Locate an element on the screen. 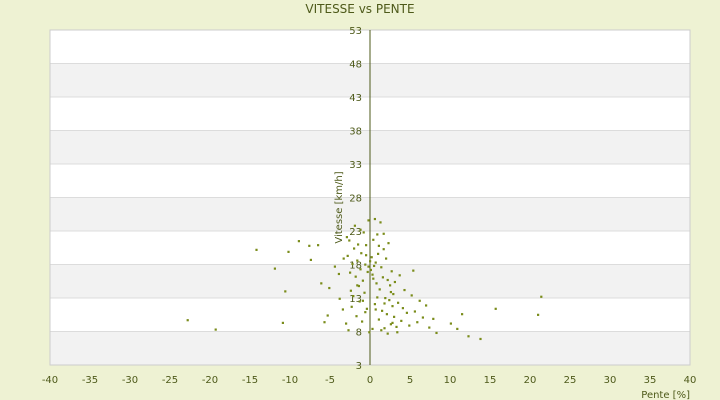 The height and width of the screenshot is (400, 720). y-tick-label: 23 is located at coordinates (355, 232).